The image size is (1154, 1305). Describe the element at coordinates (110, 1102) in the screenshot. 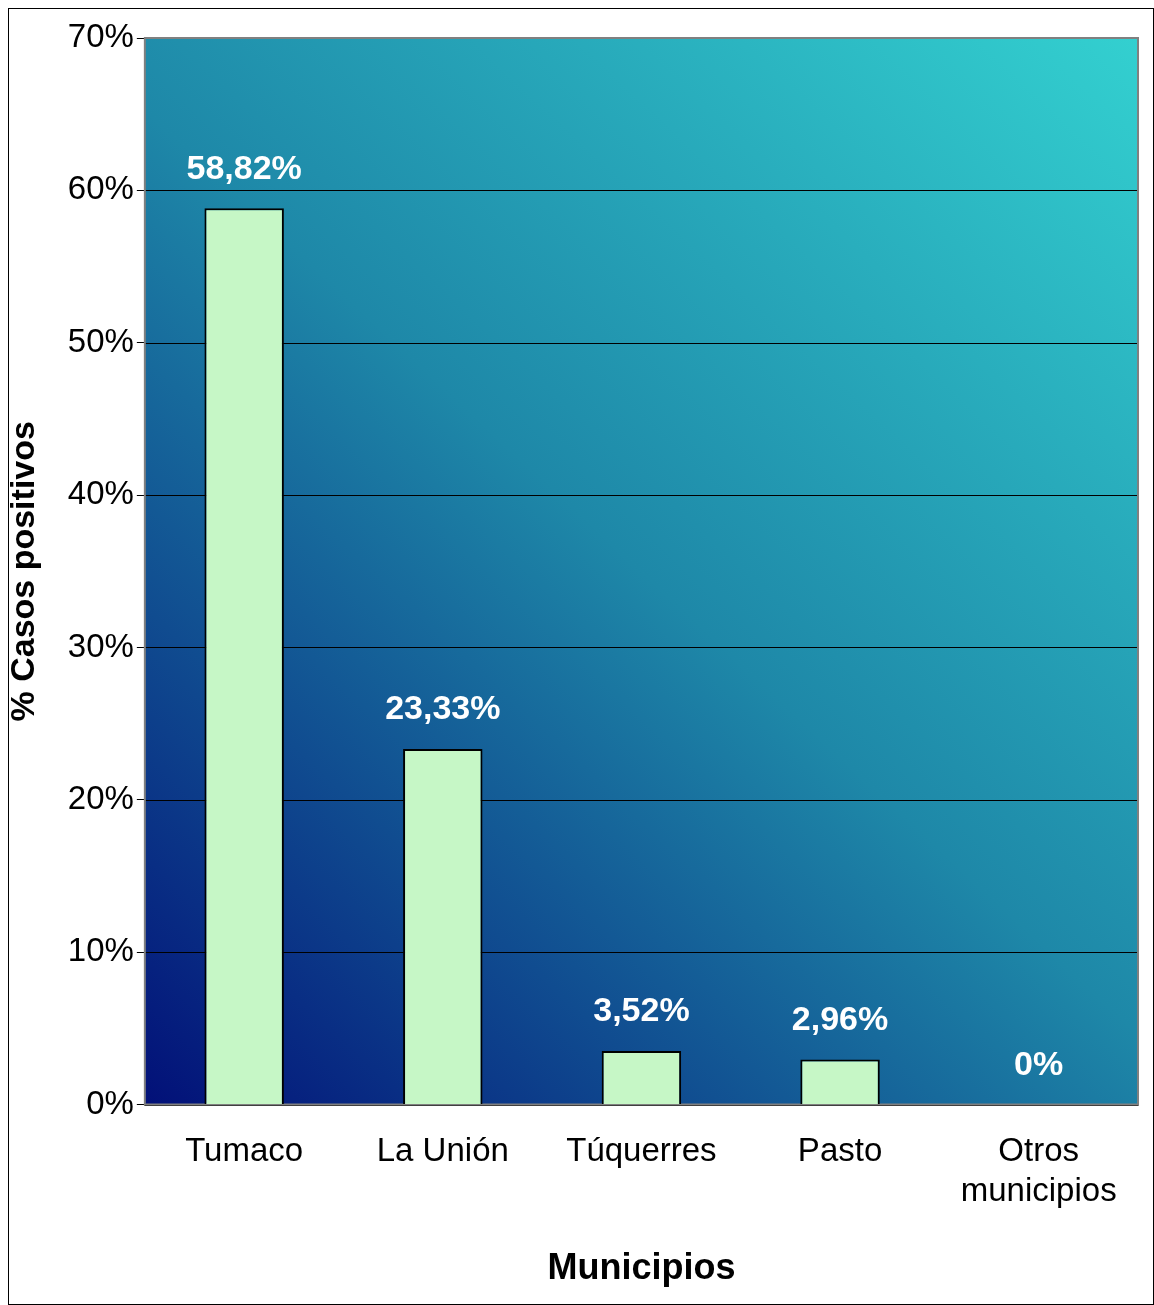

I see `y-tick-label: 0%` at that location.